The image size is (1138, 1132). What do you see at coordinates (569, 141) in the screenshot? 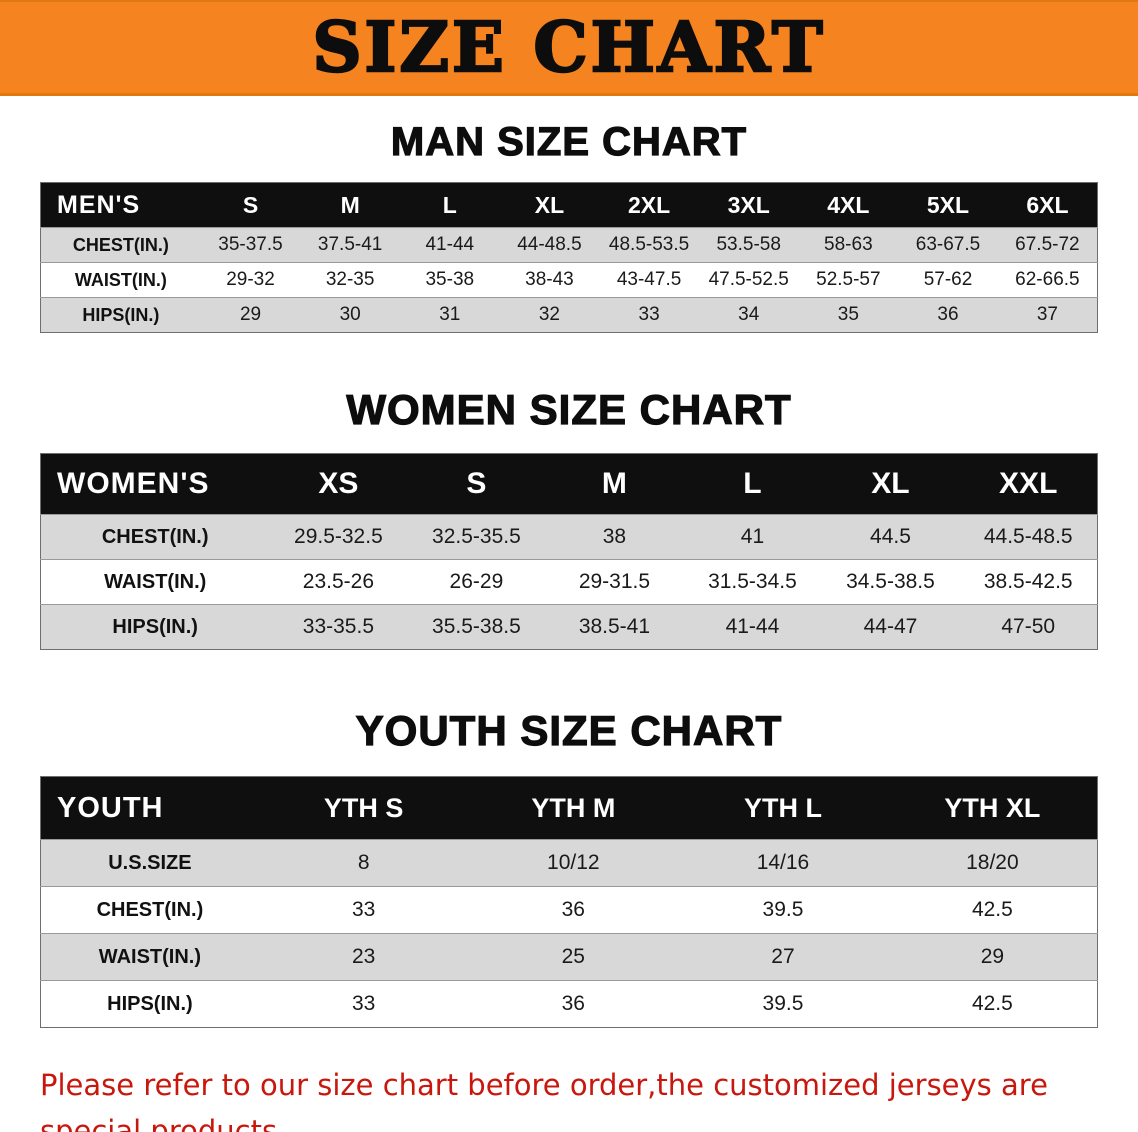
I see `men-section-heading: MAN SIZE CHART` at bounding box center [569, 141].